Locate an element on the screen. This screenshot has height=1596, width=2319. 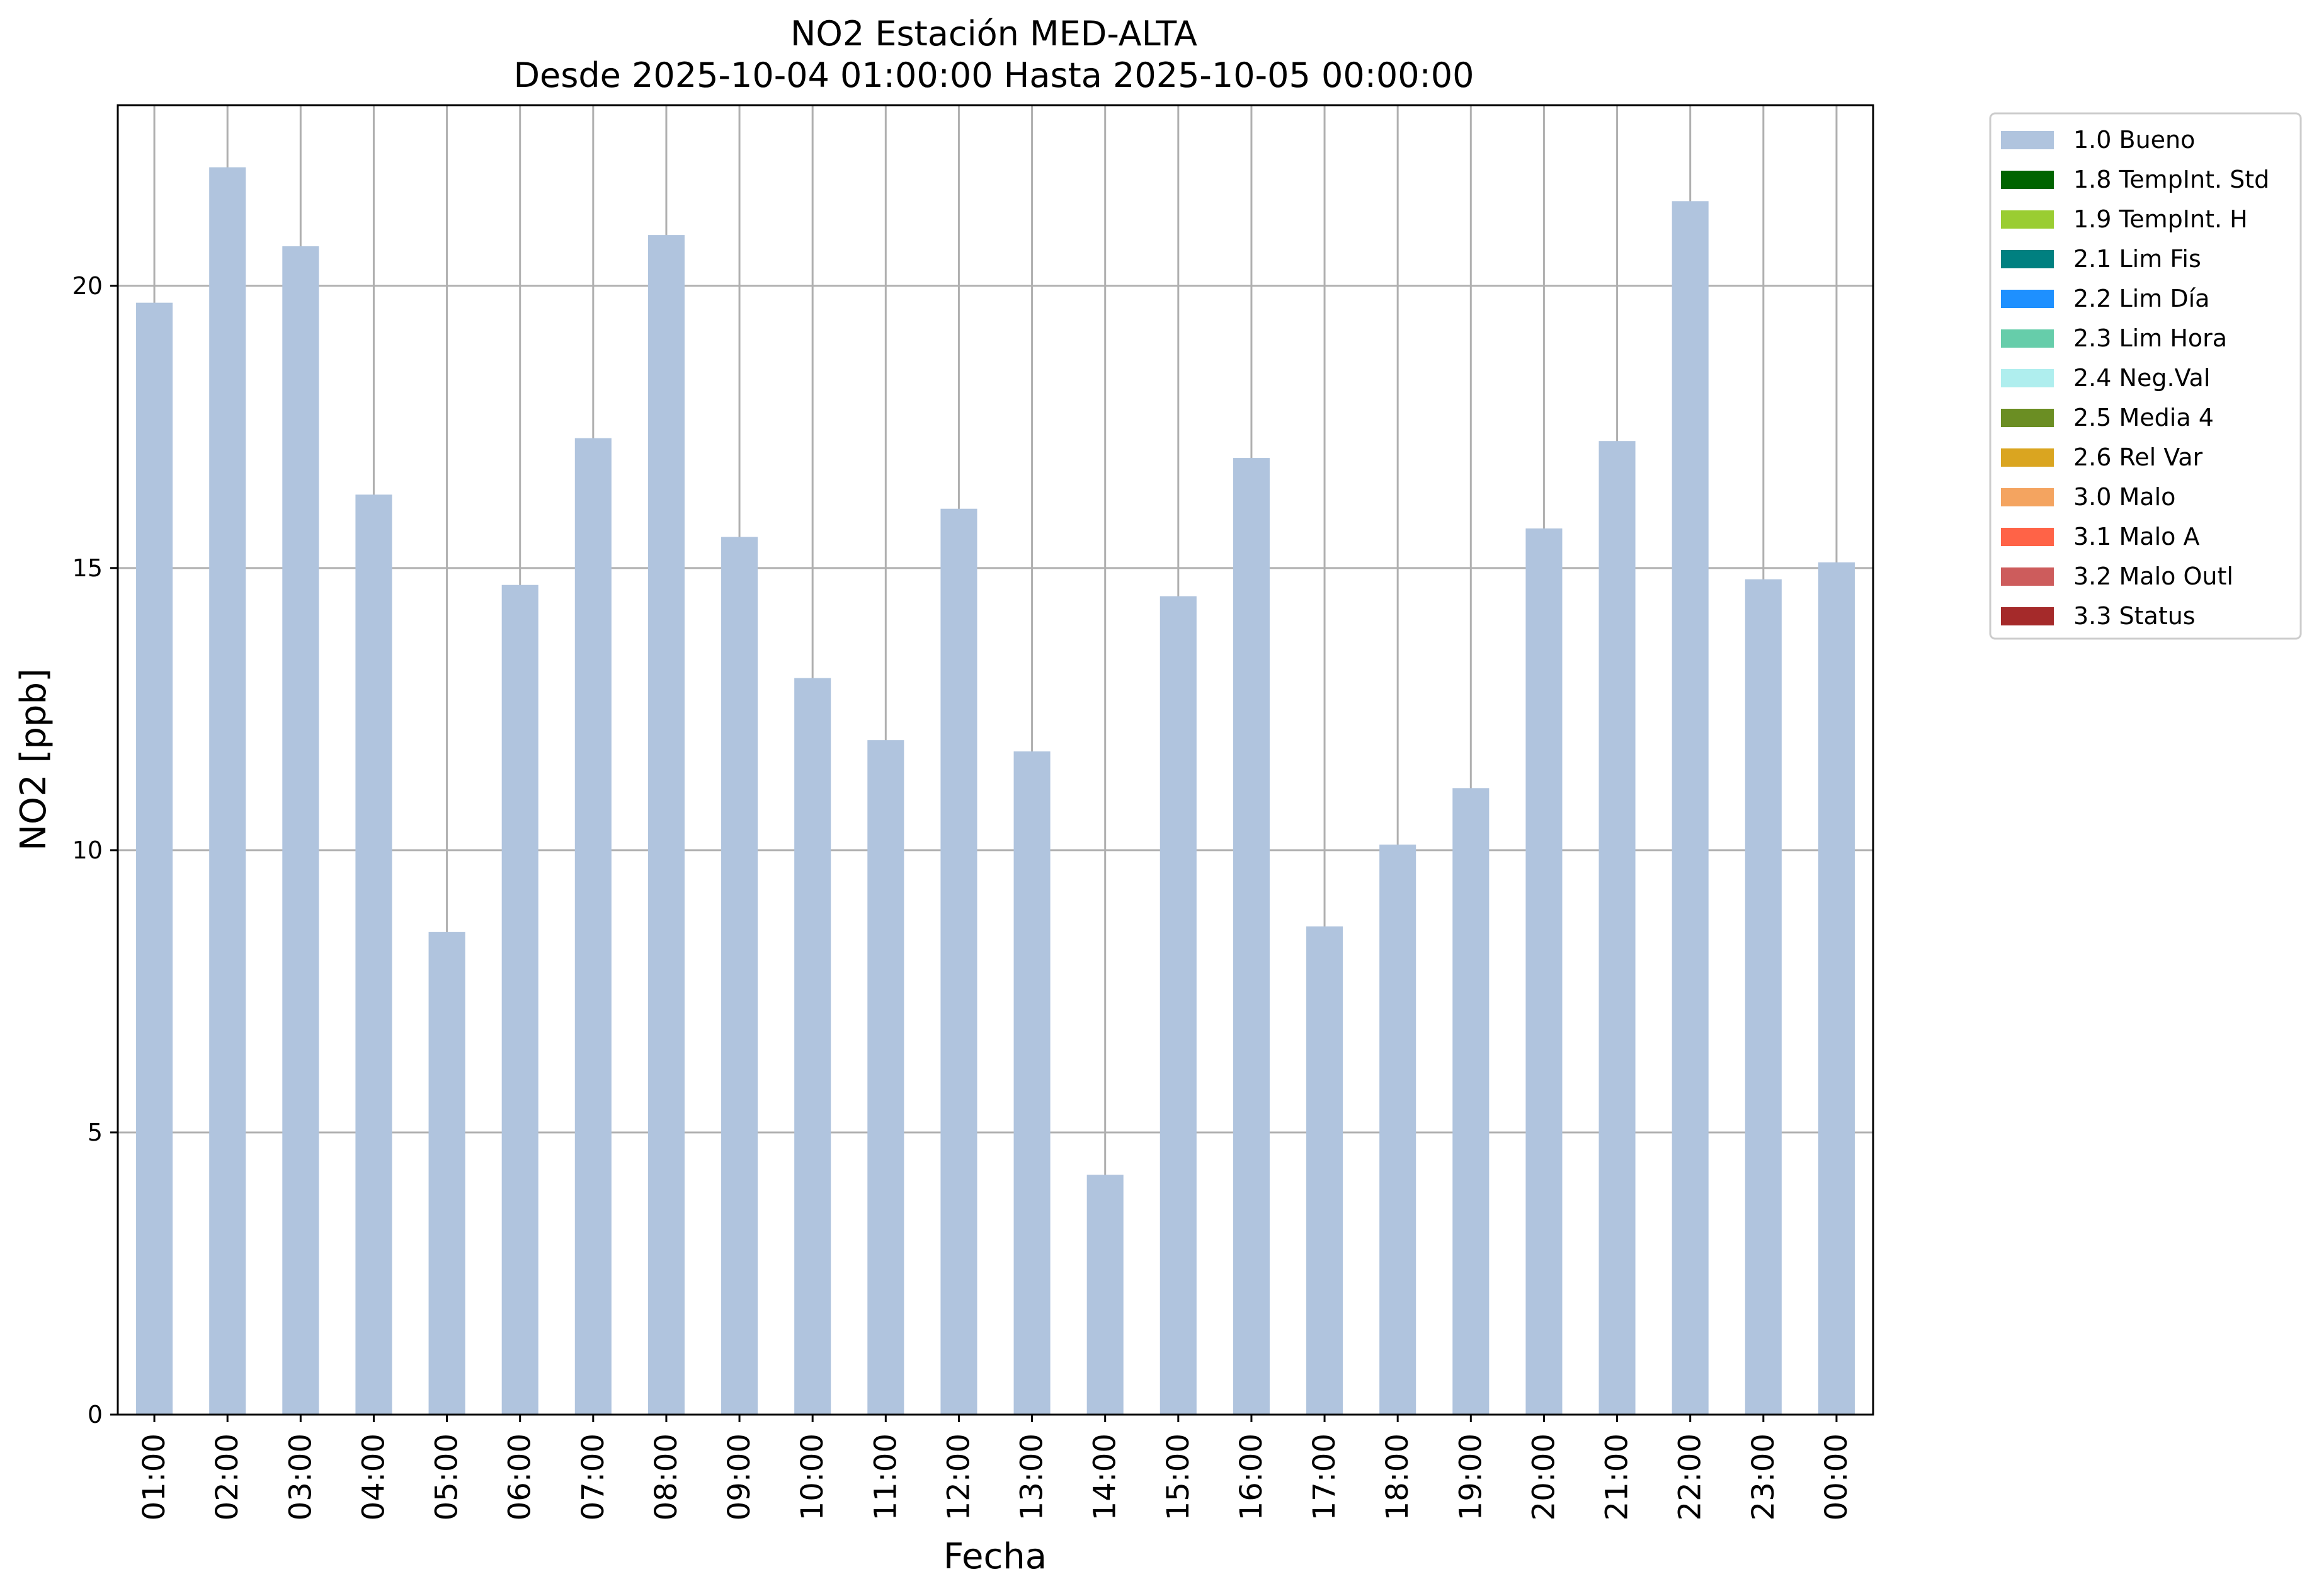
x-tick-label: 21:00 is located at coordinates (1617, 1477).